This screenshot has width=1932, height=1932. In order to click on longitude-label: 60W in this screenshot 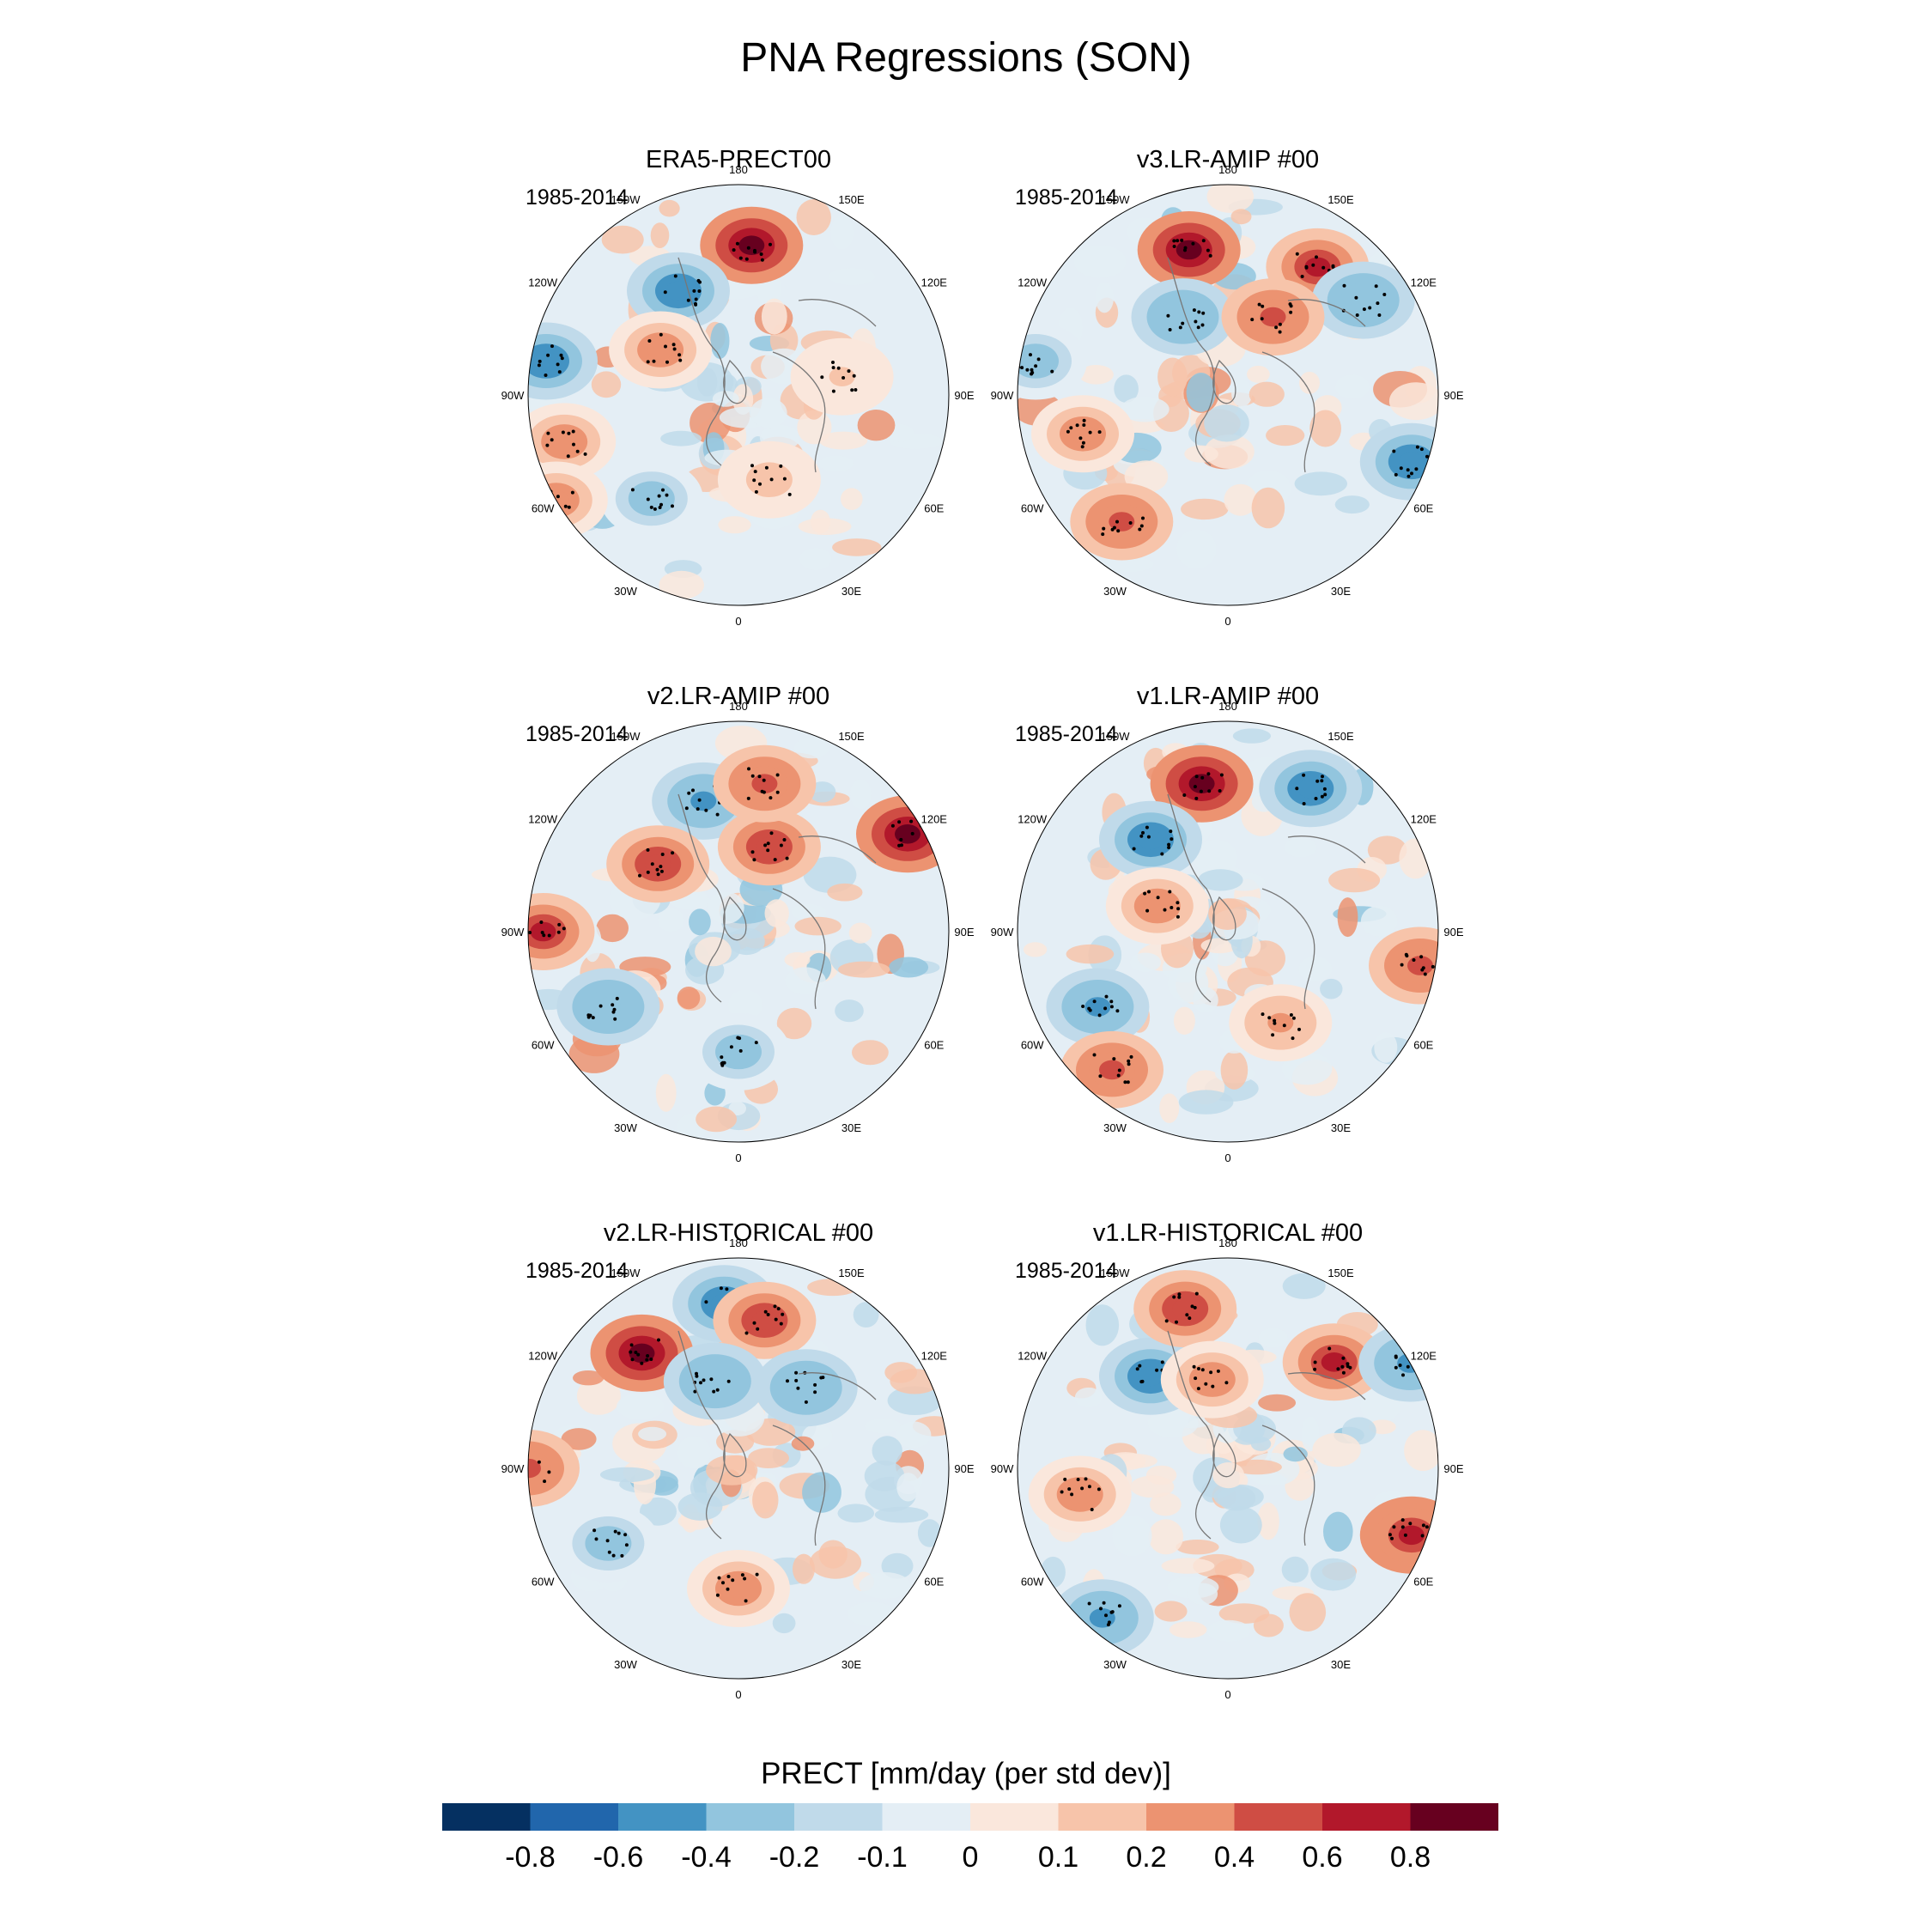, I will do `click(1032, 1583)`.